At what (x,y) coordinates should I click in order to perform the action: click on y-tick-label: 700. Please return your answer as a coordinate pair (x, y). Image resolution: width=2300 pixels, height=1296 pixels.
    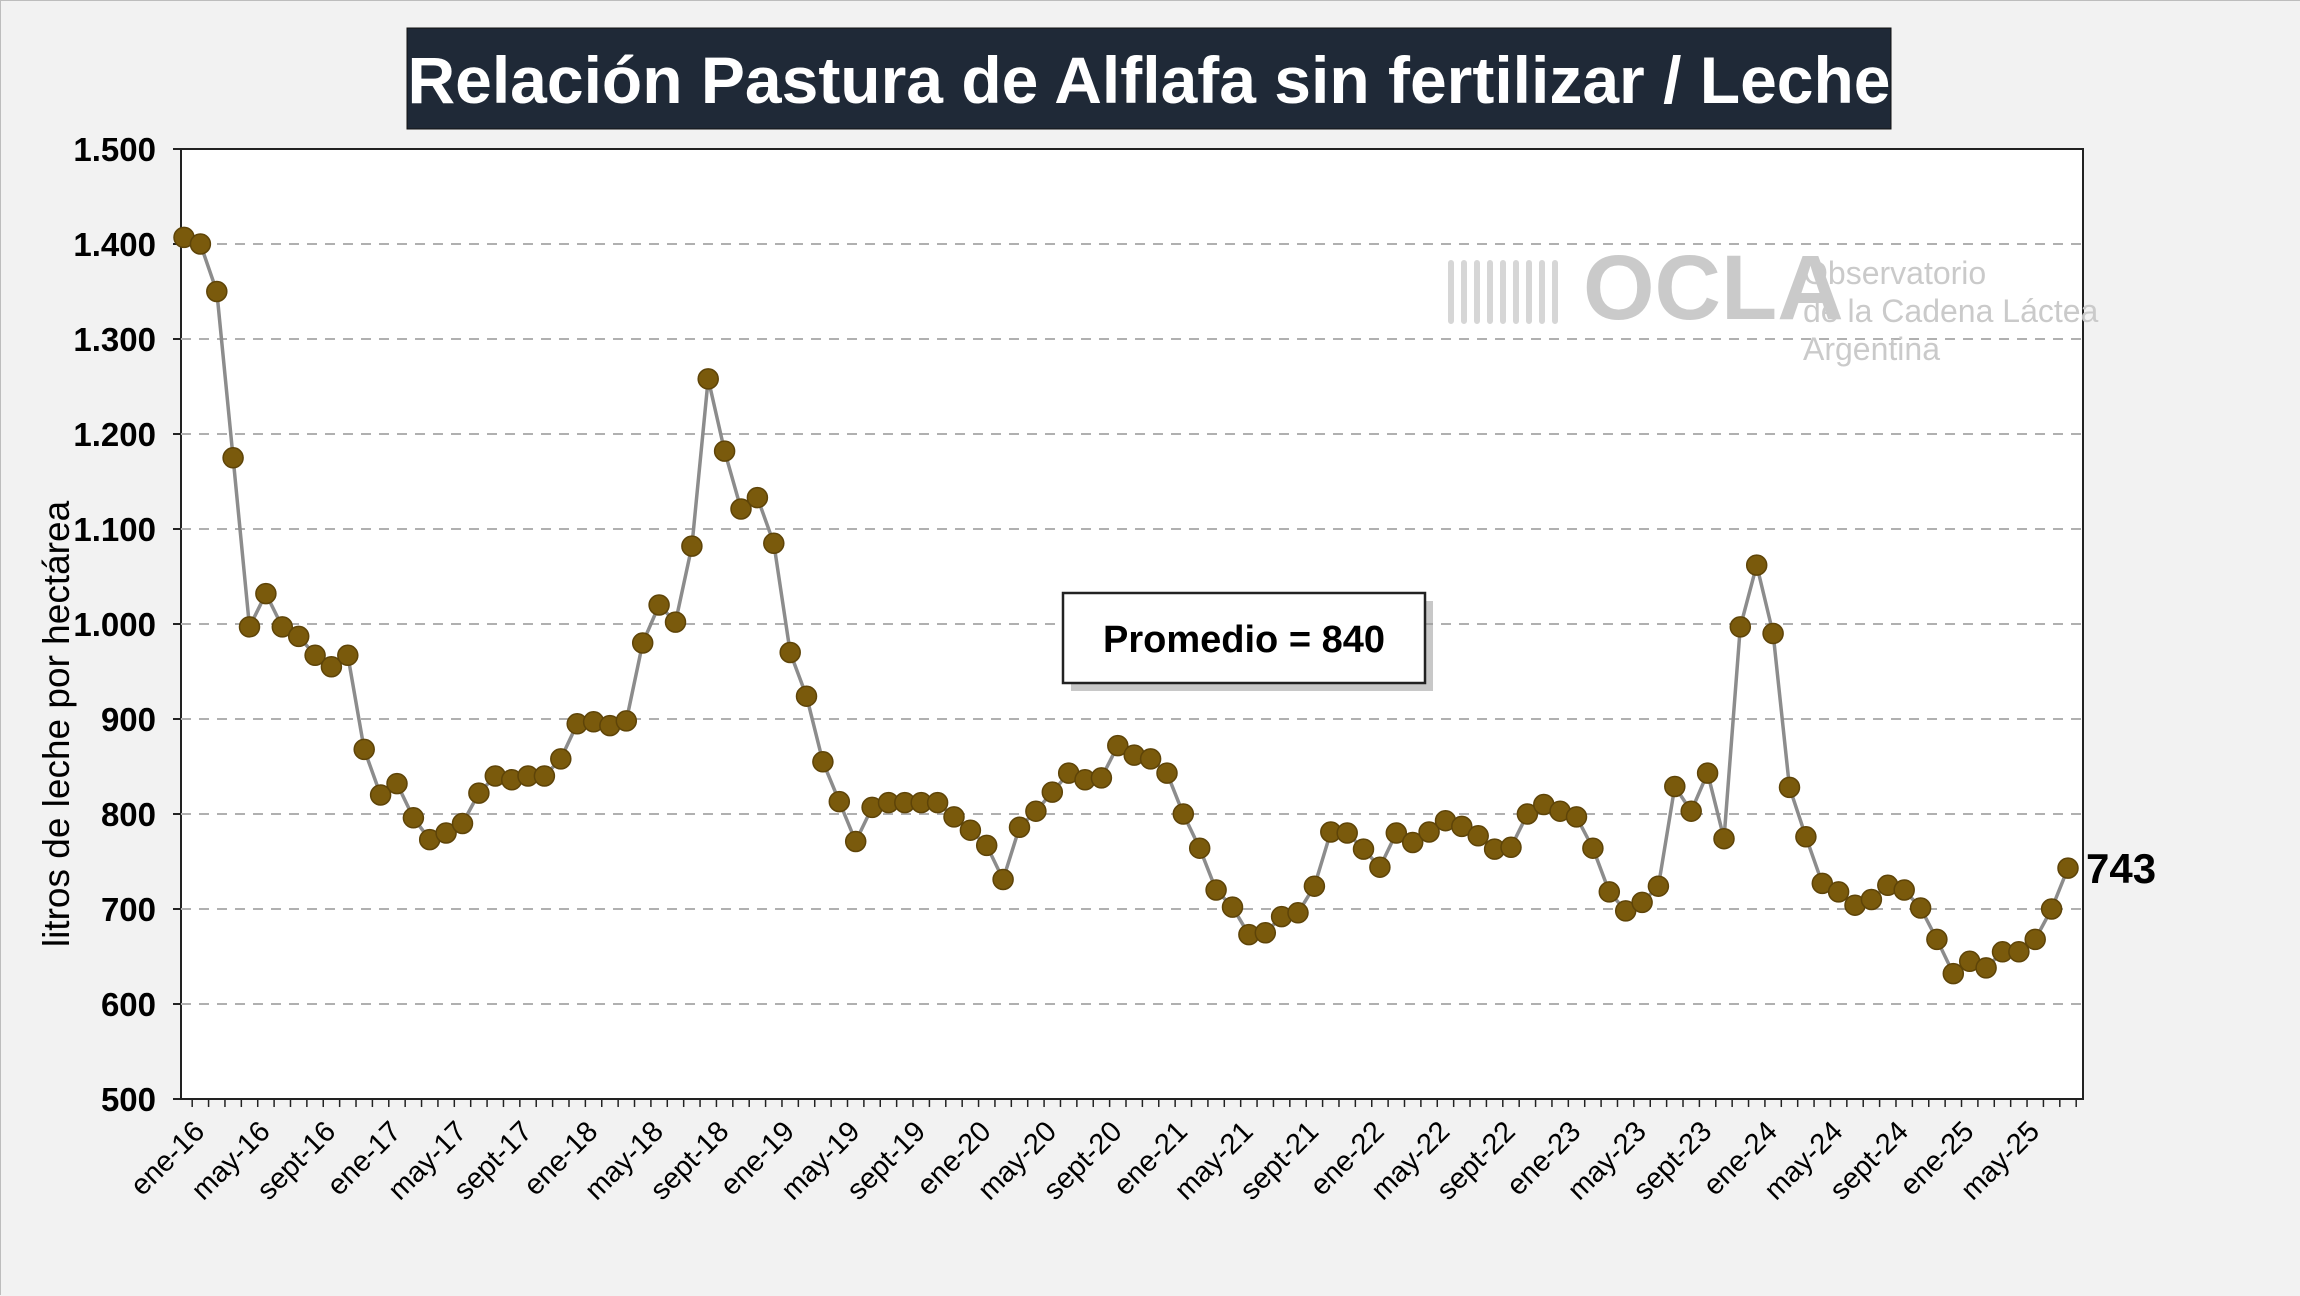
    Looking at the image, I should click on (128, 909).